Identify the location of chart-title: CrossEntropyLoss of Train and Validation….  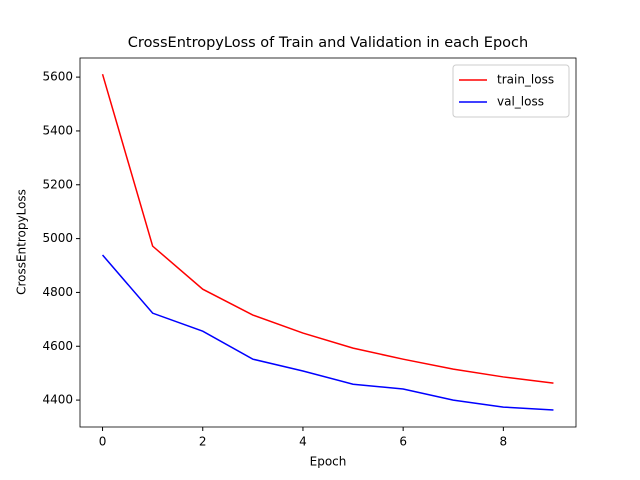
(328, 43).